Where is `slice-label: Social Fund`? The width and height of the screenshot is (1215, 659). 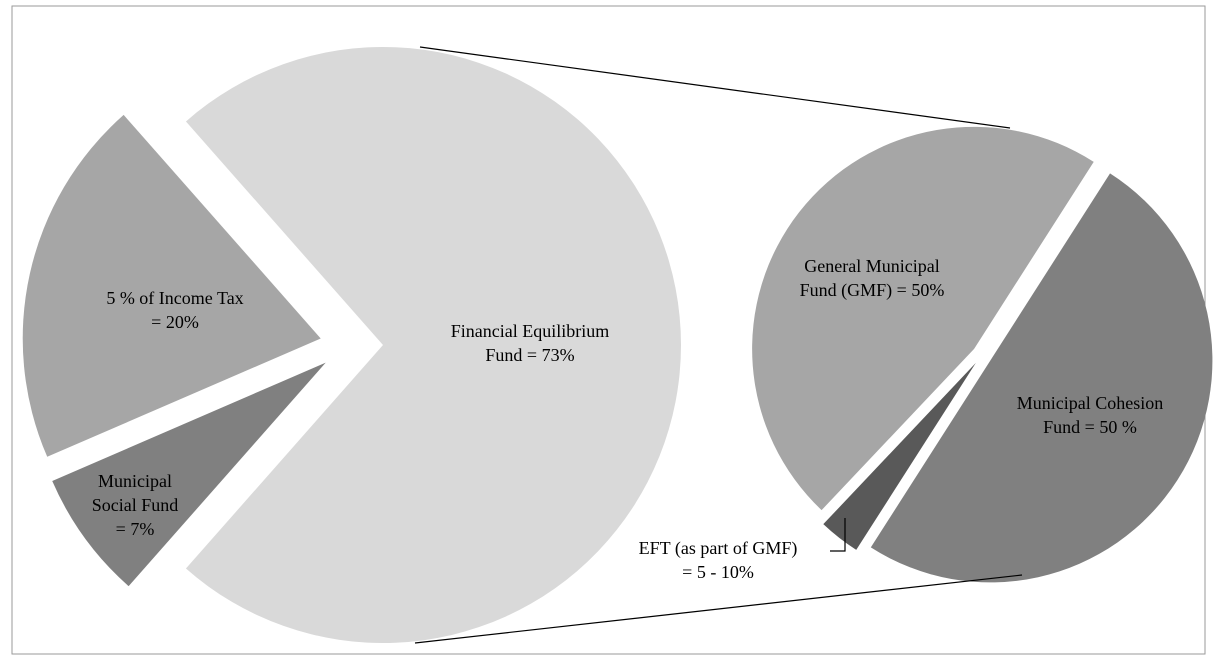 slice-label: Social Fund is located at coordinates (135, 505).